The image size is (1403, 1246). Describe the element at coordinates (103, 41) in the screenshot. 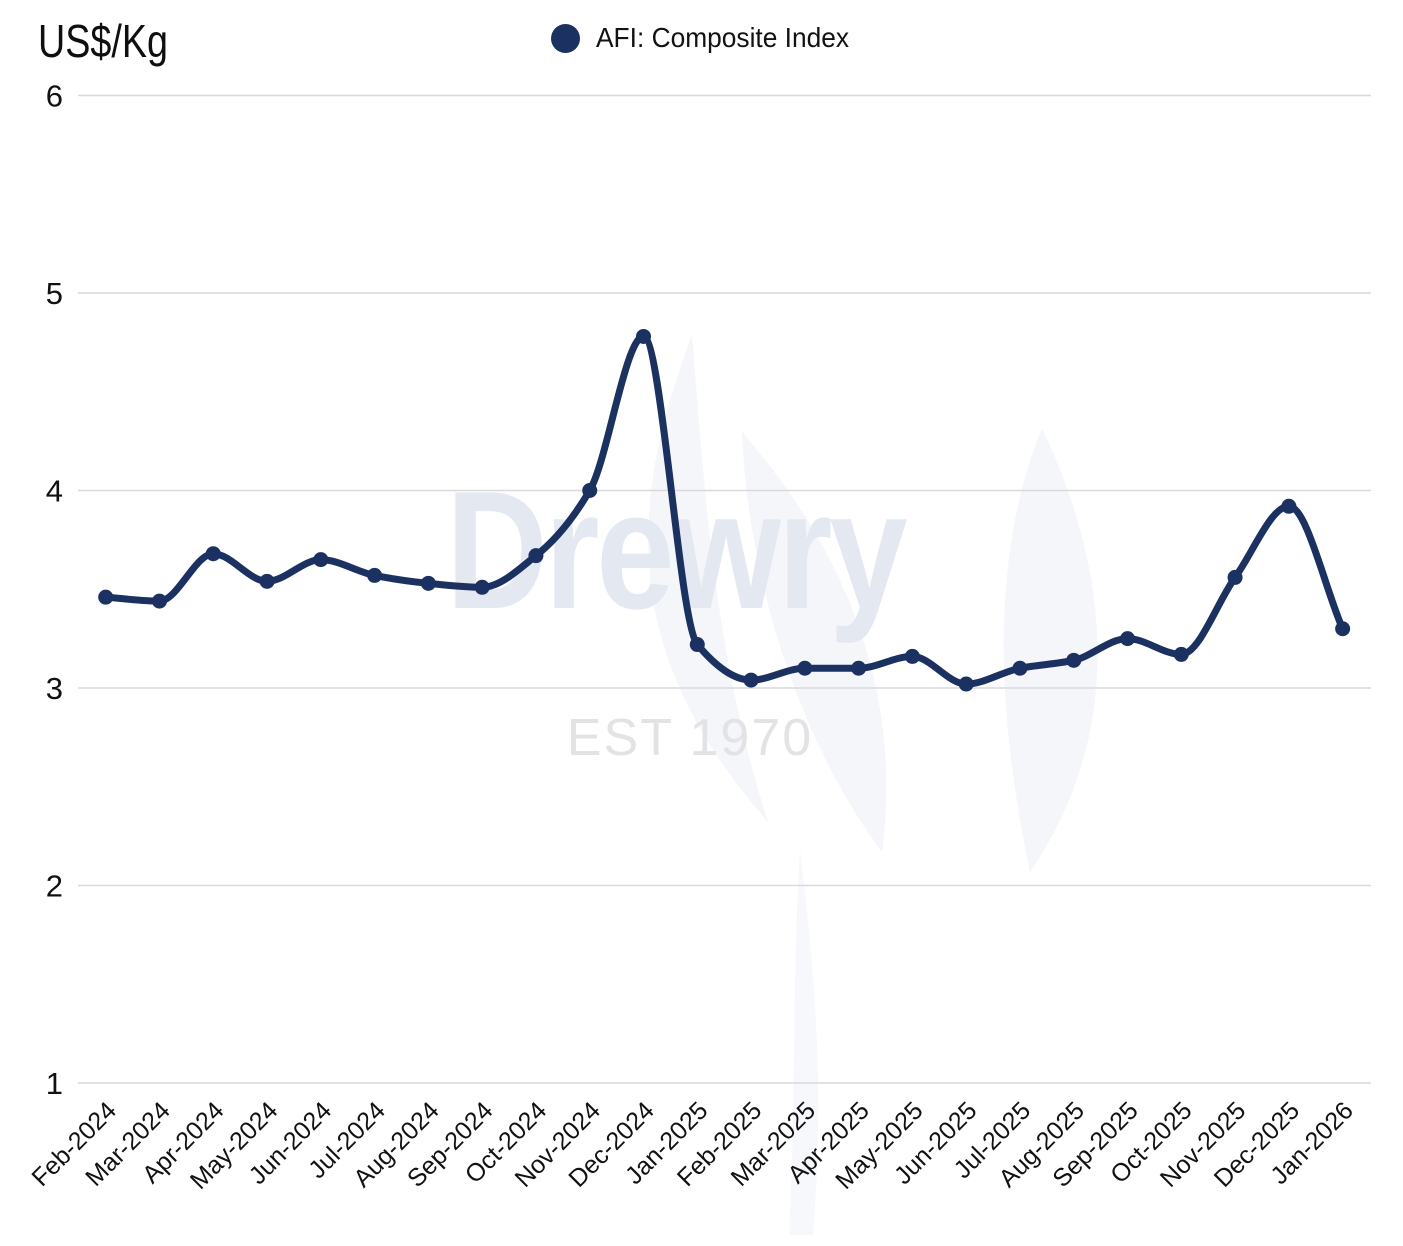

I see `axis-unit-title: US$/Kg` at that location.